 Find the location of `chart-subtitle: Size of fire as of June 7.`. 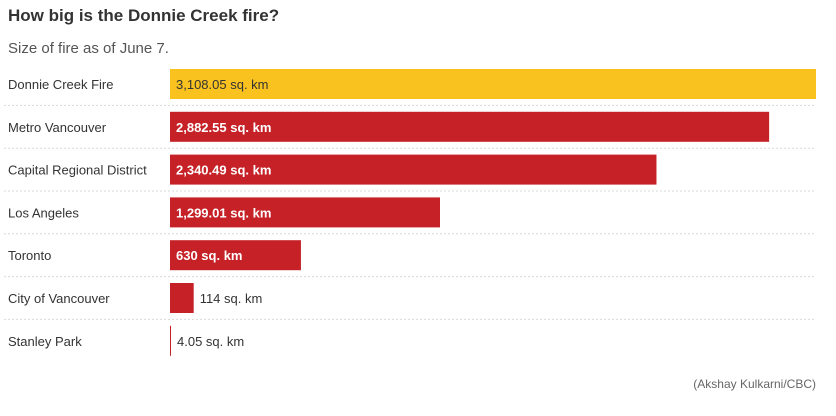

chart-subtitle: Size of fire as of June 7. is located at coordinates (88, 48).